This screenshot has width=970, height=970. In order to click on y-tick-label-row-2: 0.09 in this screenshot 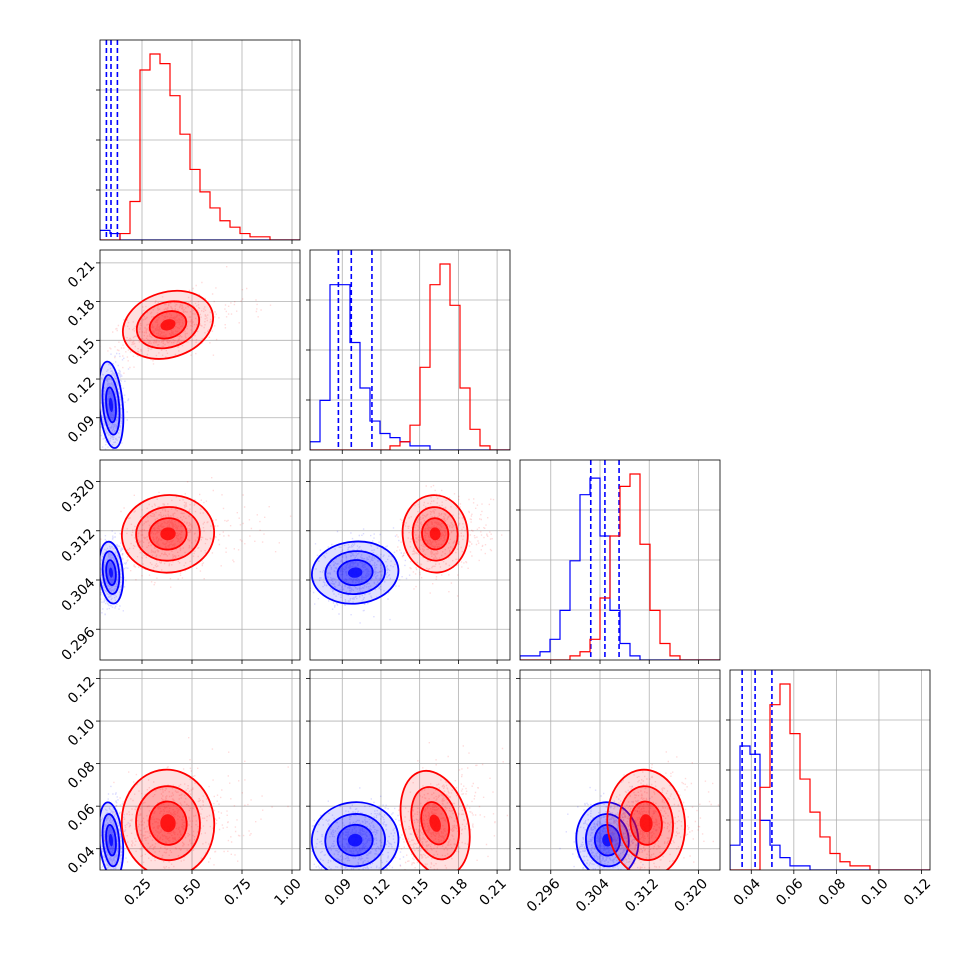, I will do `click(81, 429)`.